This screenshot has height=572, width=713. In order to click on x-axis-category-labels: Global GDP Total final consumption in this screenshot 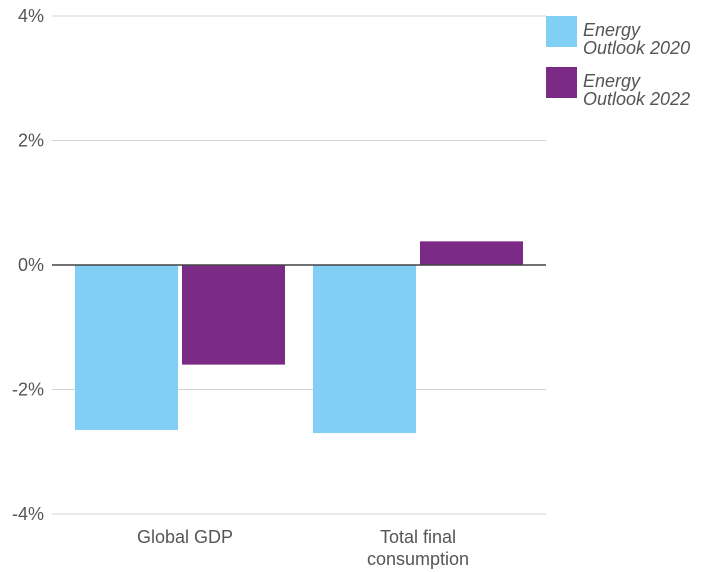, I will do `click(303, 548)`.